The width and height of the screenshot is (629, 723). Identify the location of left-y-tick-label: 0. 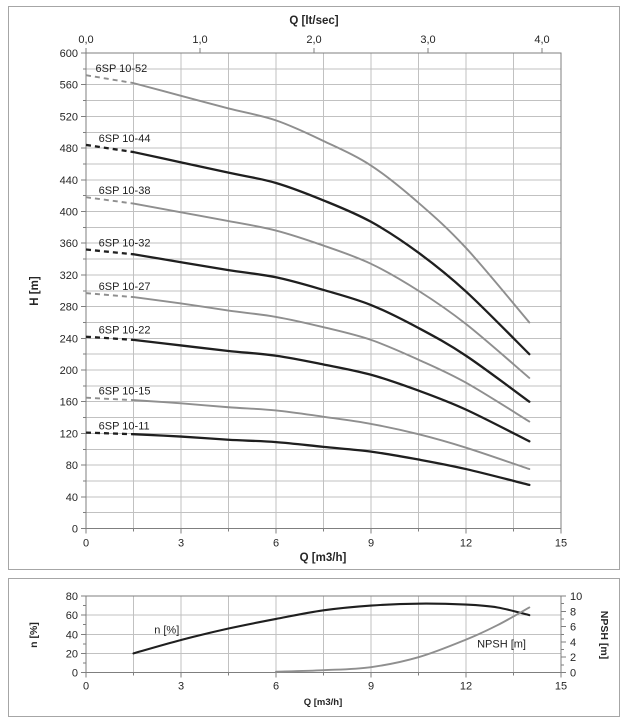
(75, 674).